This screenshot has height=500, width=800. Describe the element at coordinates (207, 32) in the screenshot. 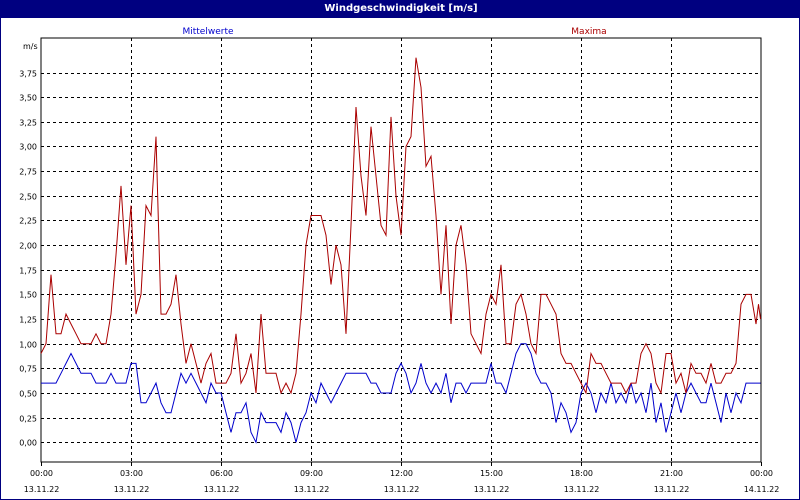

I see `legend-mittelwerte: Mittelwerte` at that location.